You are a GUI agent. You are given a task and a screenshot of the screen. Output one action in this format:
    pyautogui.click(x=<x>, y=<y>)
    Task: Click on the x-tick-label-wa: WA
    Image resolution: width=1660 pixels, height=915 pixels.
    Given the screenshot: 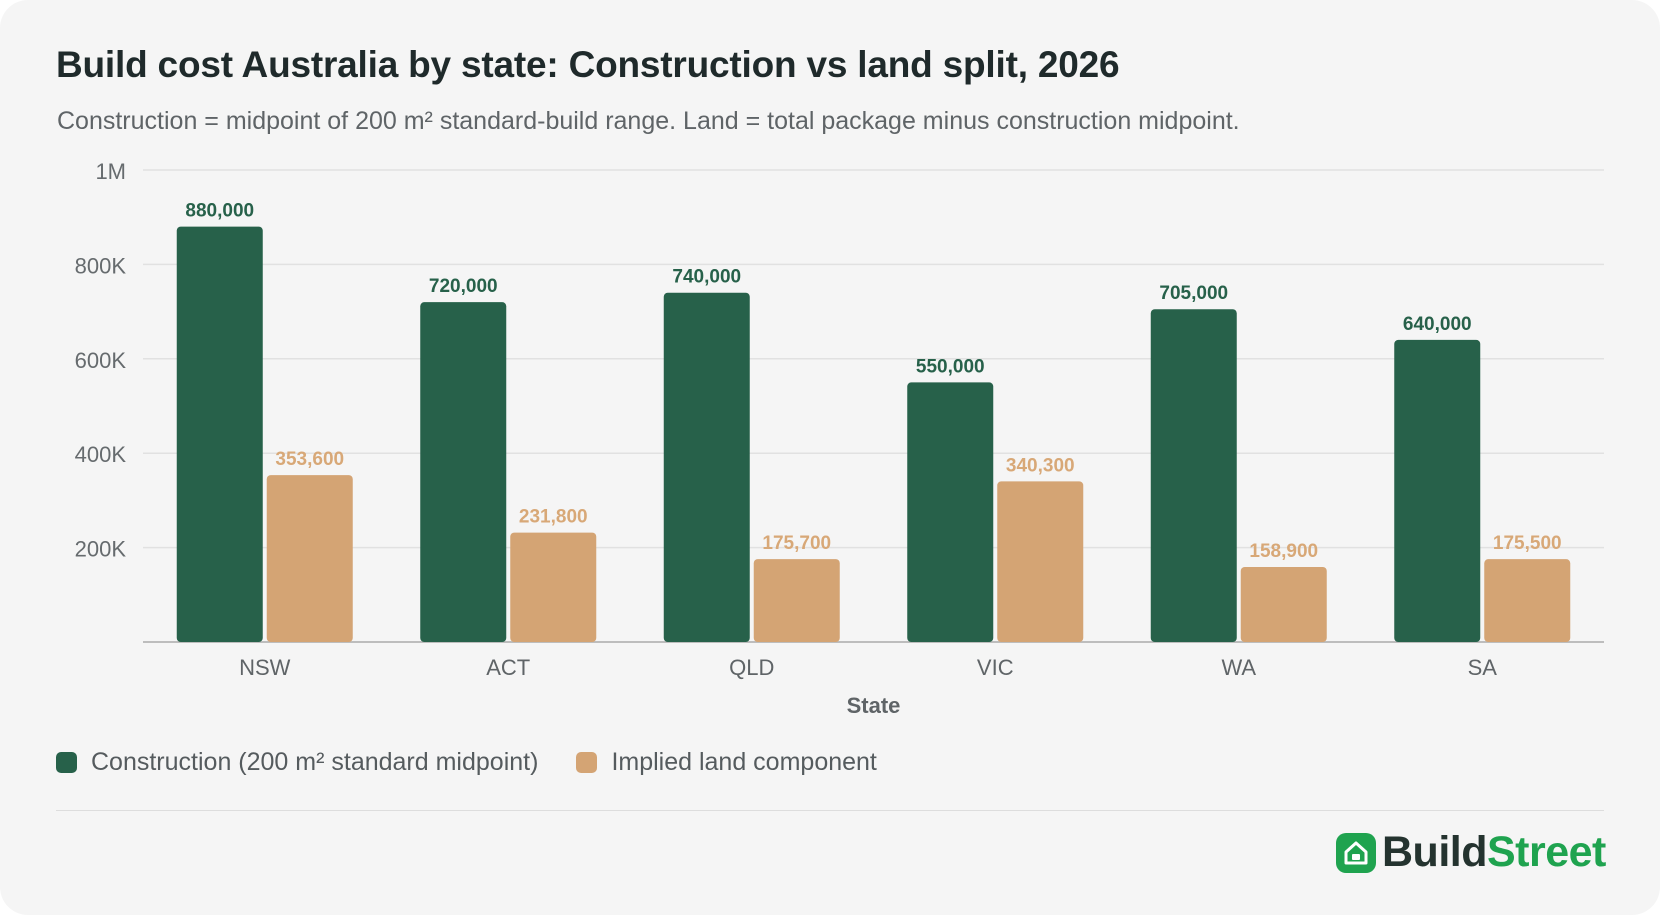 What is the action you would take?
    pyautogui.click(x=1238, y=667)
    